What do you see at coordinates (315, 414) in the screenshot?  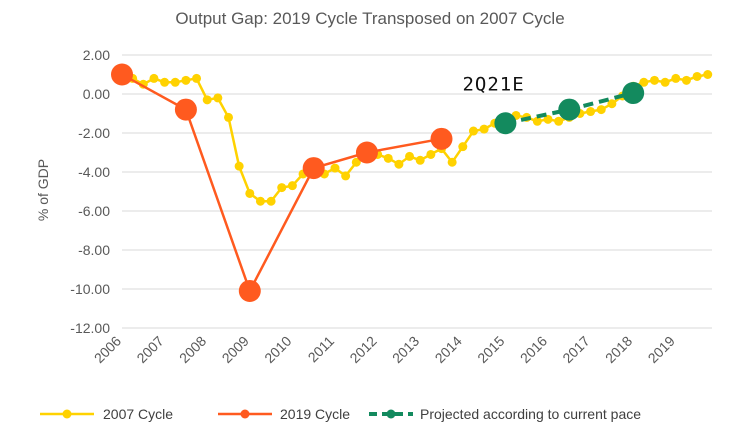 I see `legend-label: 2019 Cycle` at bounding box center [315, 414].